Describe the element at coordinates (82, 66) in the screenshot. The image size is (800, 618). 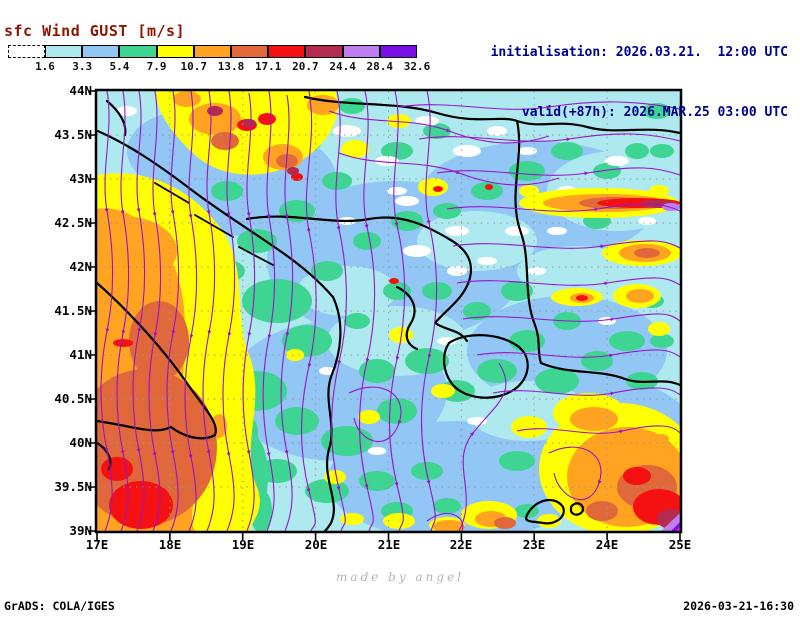
I see `legend-tick: 3.3` at that location.